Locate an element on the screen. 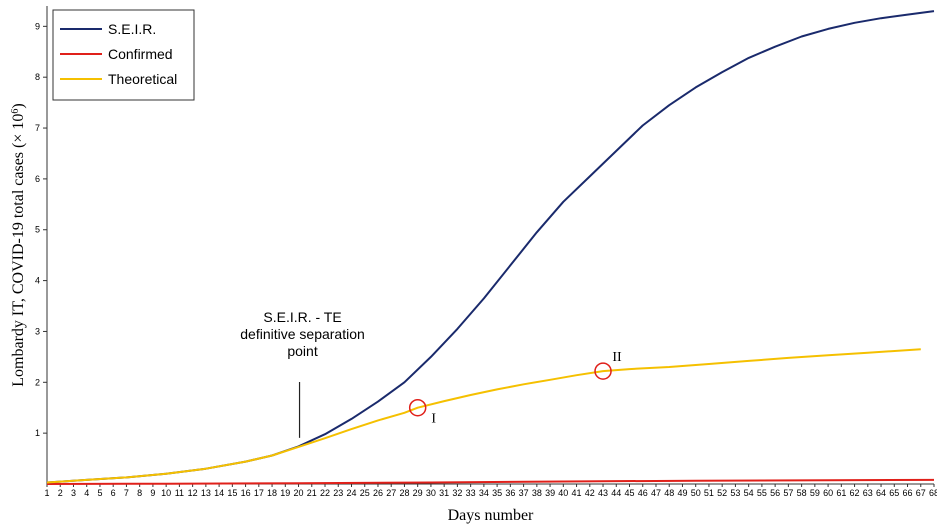 This screenshot has height=524, width=937. x-tick-label: 11 is located at coordinates (179, 493).